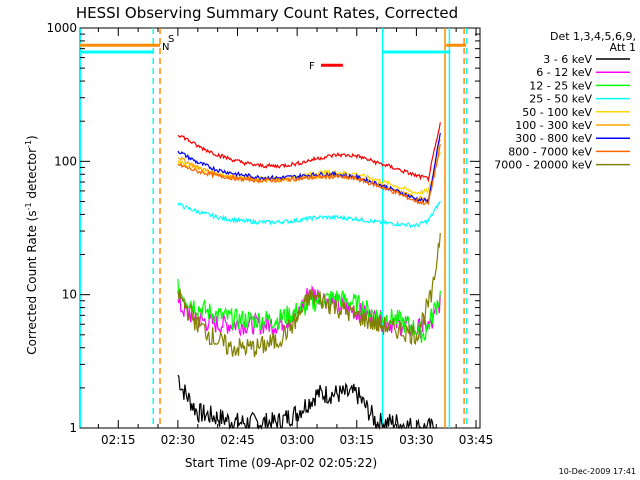  Describe the element at coordinates (281, 463) in the screenshot. I see `x-axis-label: Start Time (09-Apr-02 02:05:22)` at that location.